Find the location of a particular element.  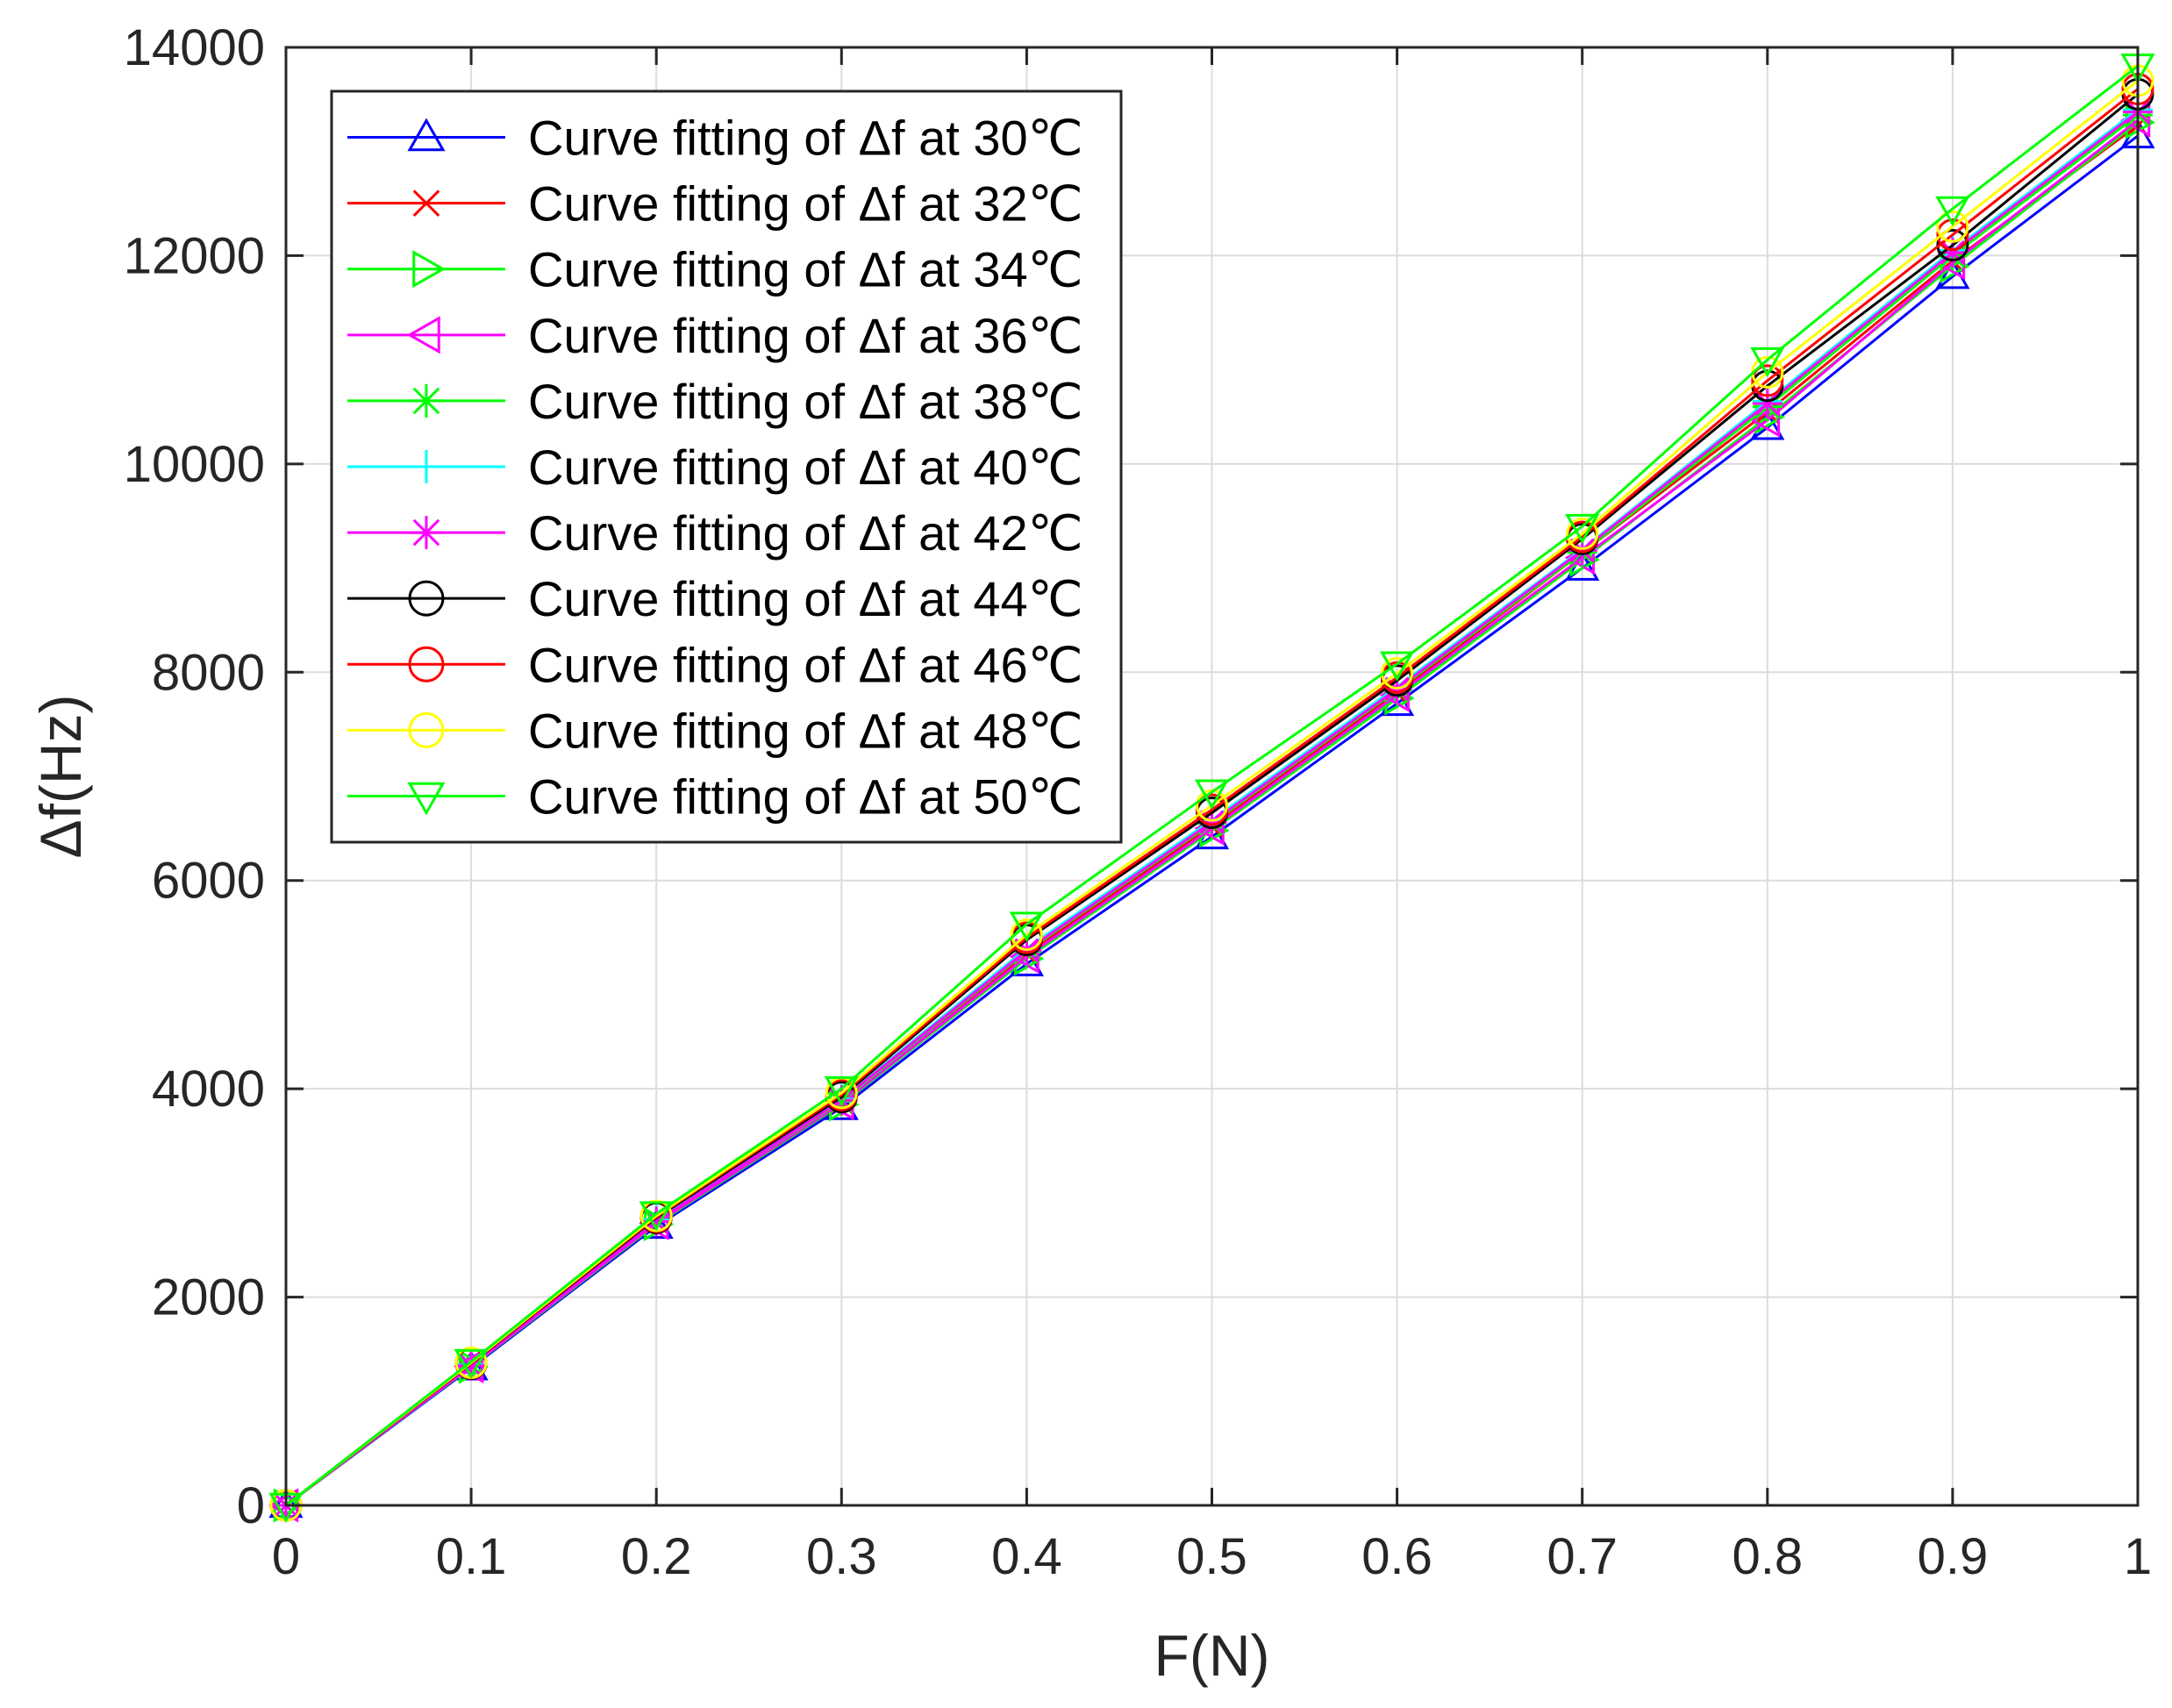

x-tick-label: 0.2 is located at coordinates (657, 1557).